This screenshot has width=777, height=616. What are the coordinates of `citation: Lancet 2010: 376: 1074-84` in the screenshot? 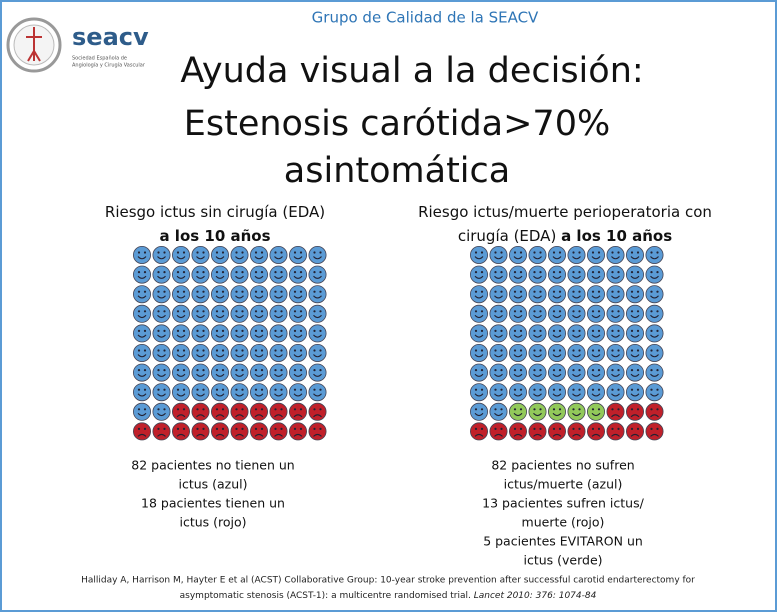 It's located at (535, 596).